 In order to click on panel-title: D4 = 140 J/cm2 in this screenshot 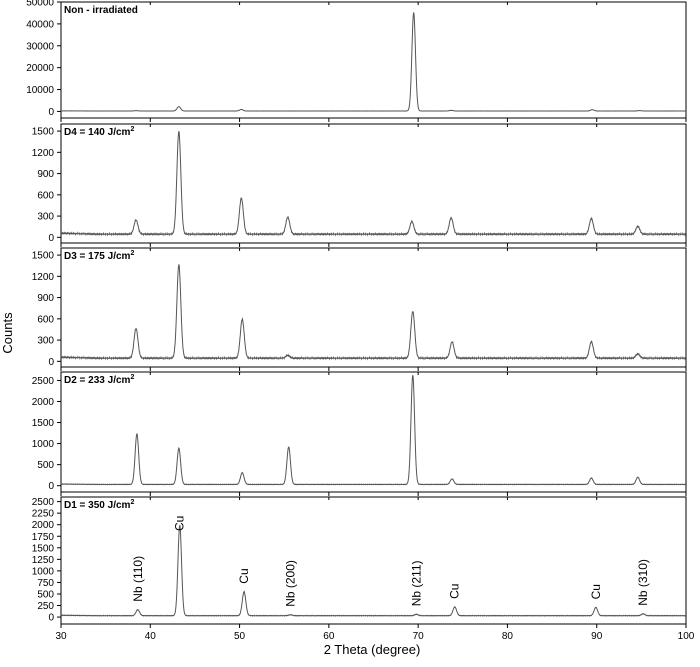, I will do `click(99, 132)`.